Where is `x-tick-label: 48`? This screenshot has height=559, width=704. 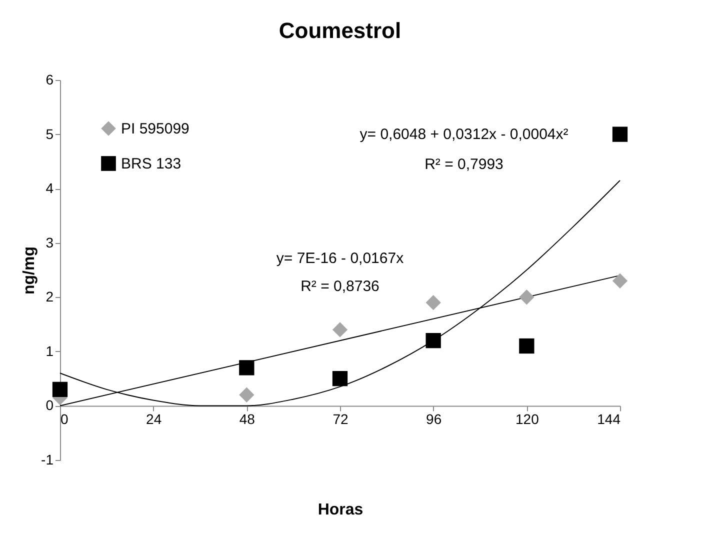
x-tick-label: 48 is located at coordinates (247, 419).